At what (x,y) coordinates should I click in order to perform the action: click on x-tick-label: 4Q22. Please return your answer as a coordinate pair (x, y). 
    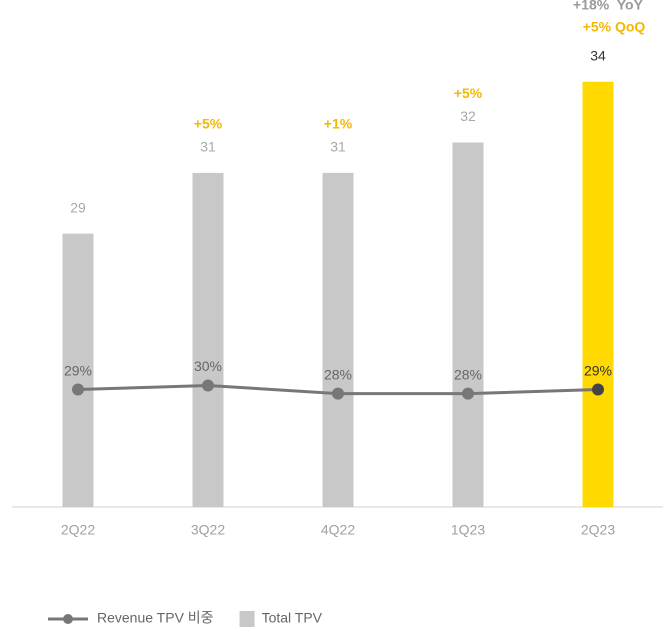
    Looking at the image, I should click on (338, 530).